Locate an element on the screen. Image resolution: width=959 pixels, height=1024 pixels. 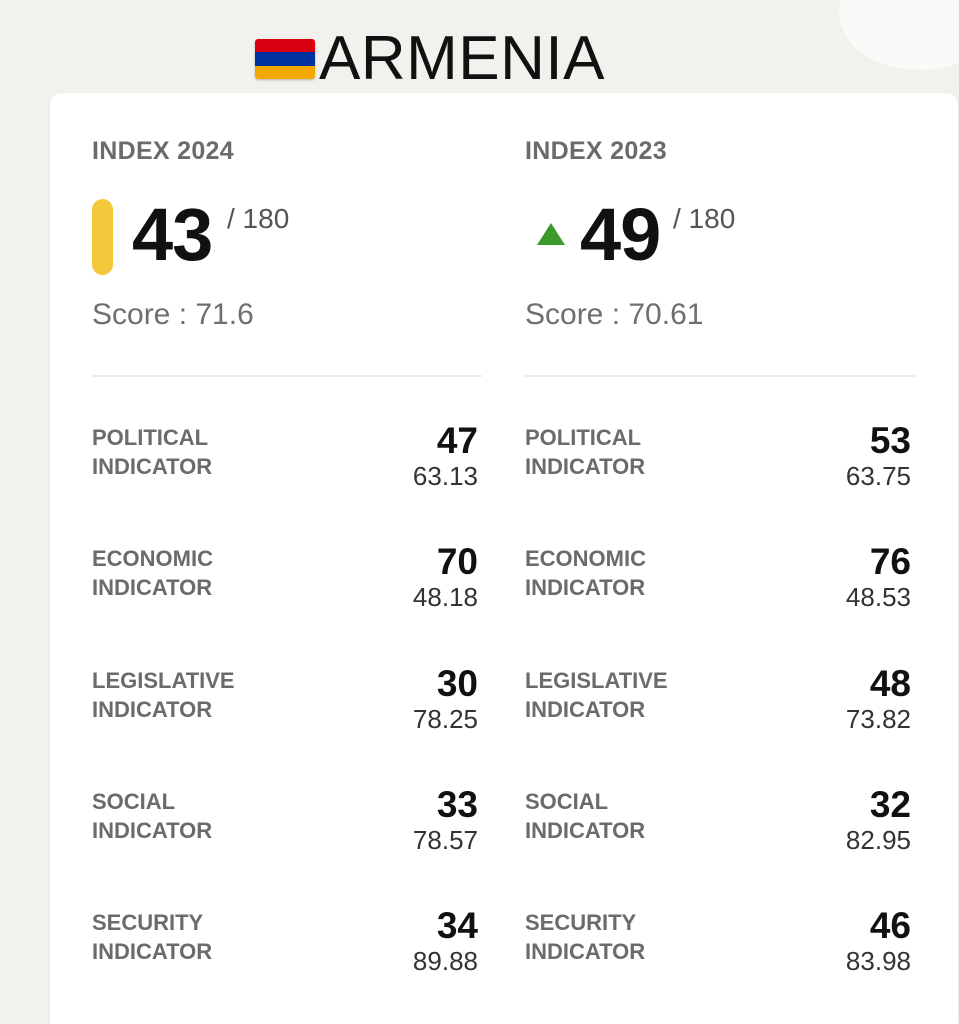
indicator-security: SECURITY INDICATOR 34 89.88 is located at coordinates (287, 954).